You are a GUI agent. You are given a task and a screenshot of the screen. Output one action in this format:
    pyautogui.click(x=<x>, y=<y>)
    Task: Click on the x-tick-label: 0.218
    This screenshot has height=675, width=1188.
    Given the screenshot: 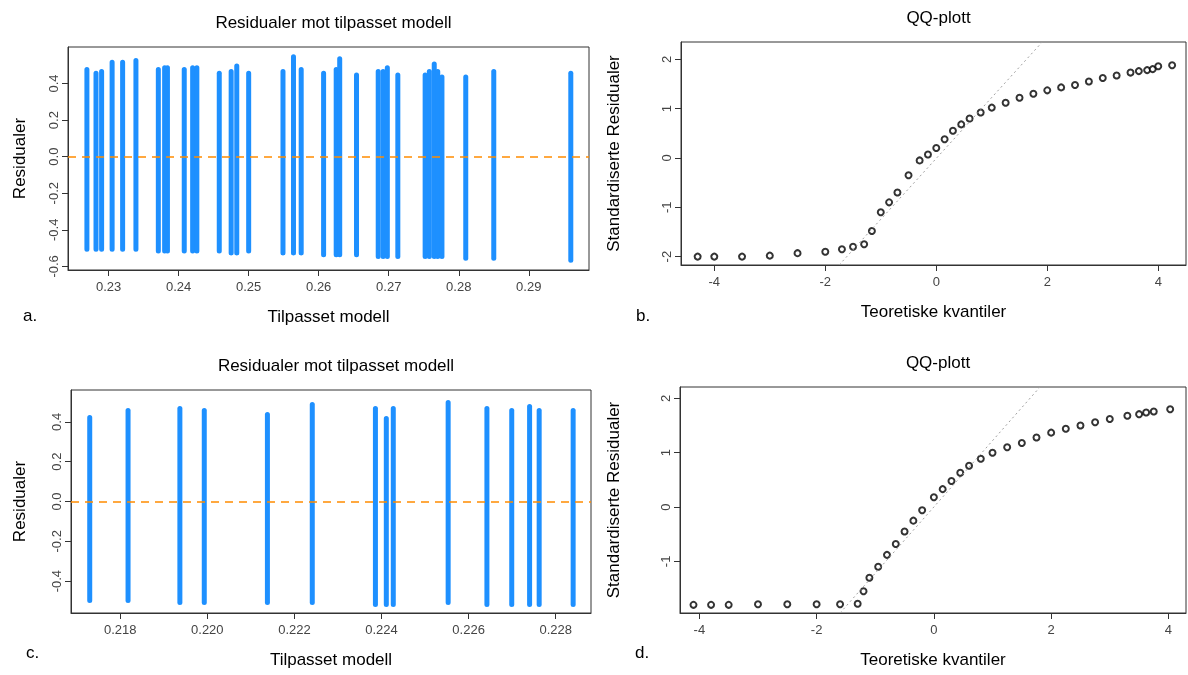 What is the action you would take?
    pyautogui.click(x=120, y=629)
    